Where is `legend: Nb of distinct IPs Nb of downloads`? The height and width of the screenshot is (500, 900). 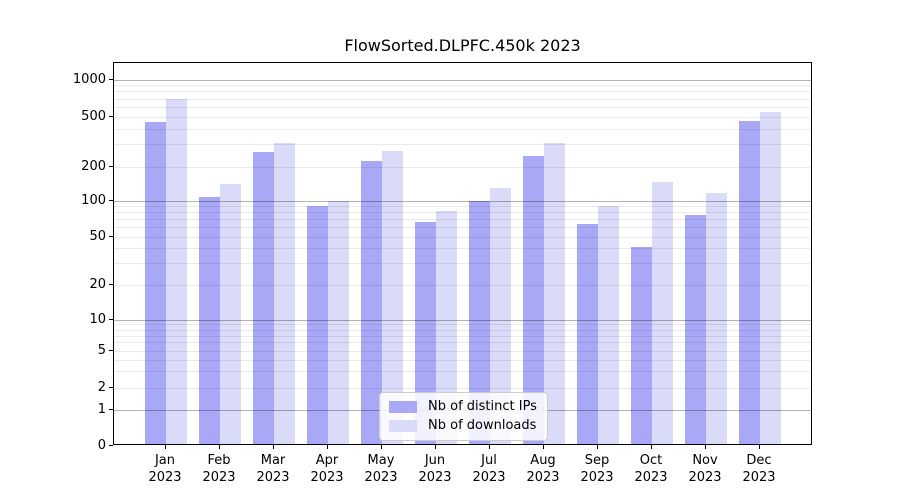
legend: Nb of distinct IPs Nb of downloads is located at coordinates (463, 416).